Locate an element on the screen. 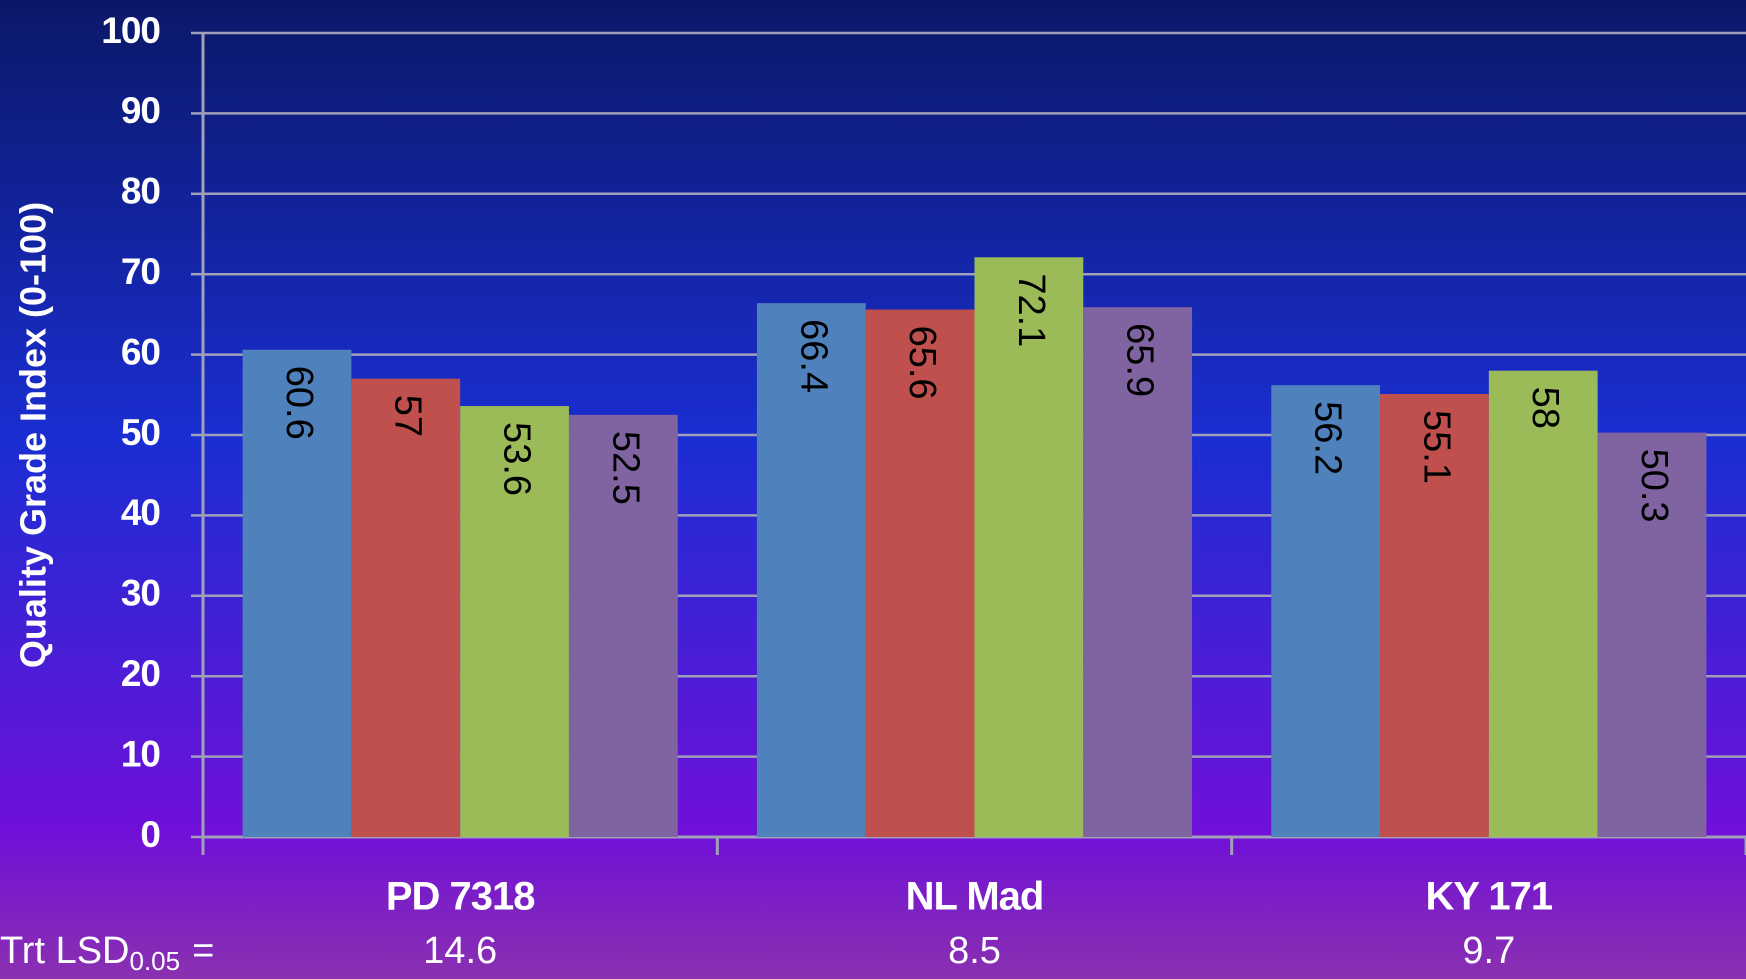 This screenshot has width=1746, height=979. y-tick-label: 100 is located at coordinates (130, 30).